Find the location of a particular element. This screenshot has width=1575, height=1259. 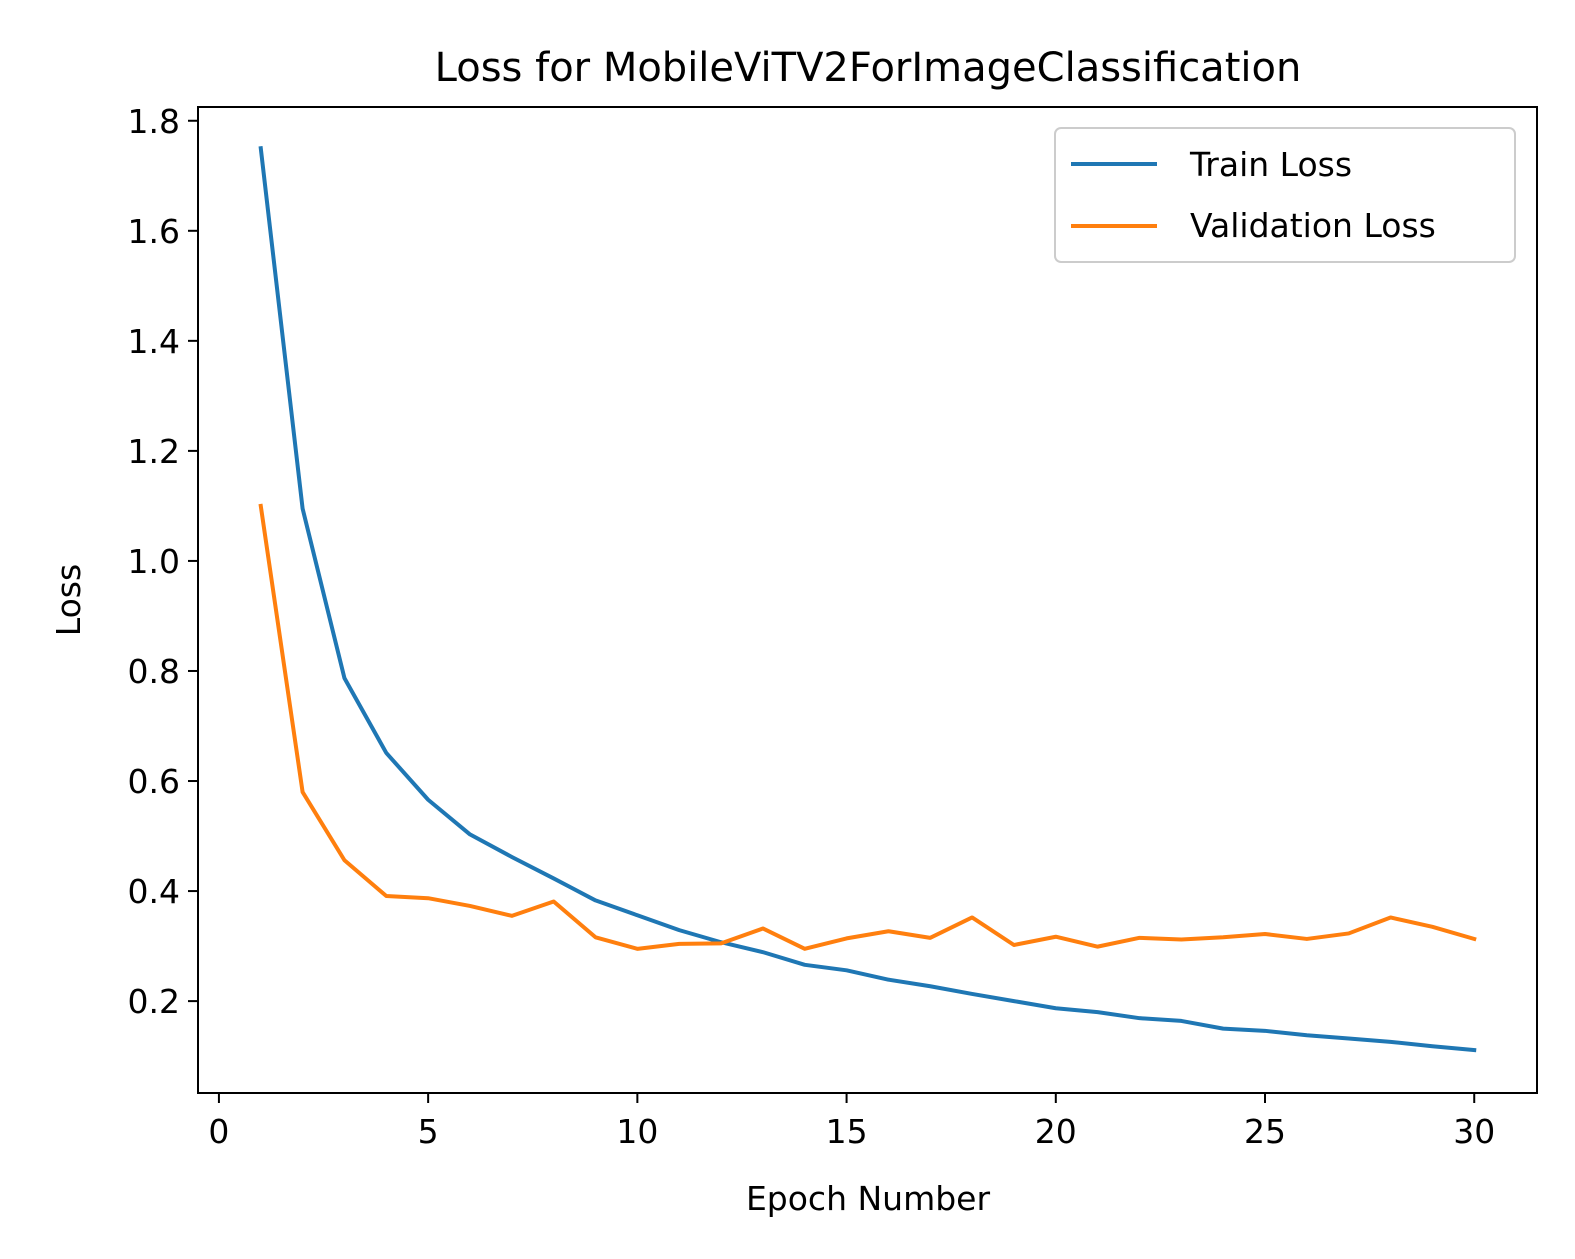

y-tick-label: 1.8 is located at coordinates (154, 121).